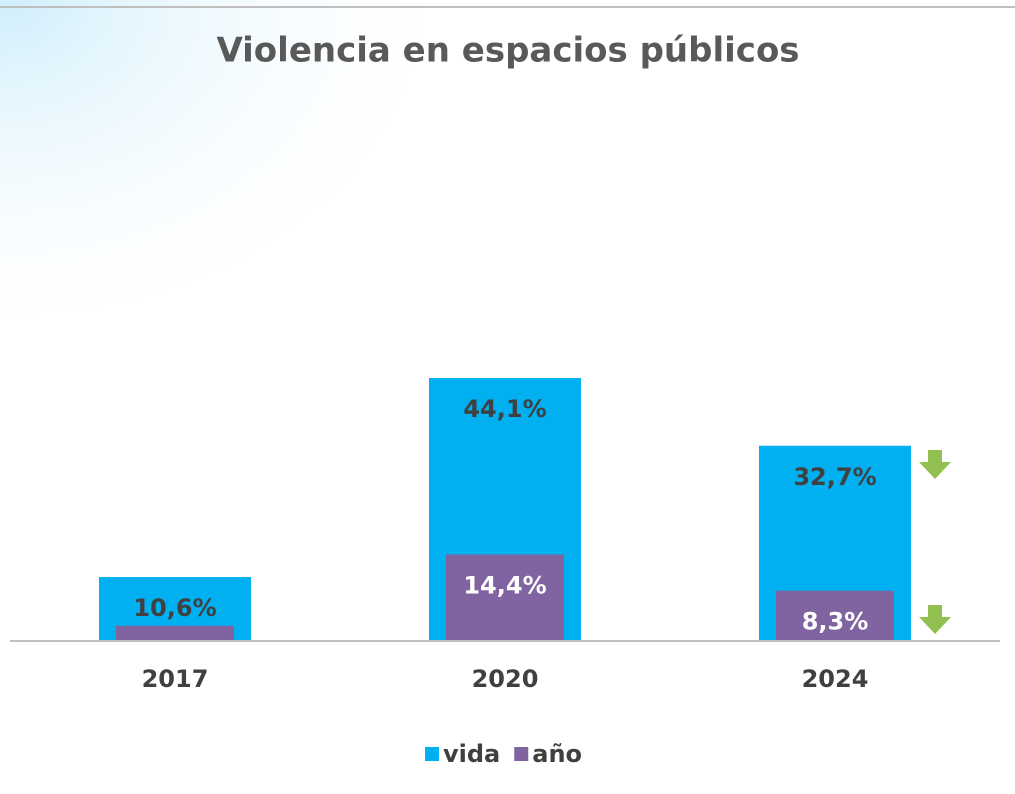  Describe the element at coordinates (504, 585) in the screenshot. I see `value-label: 14,4%` at that location.